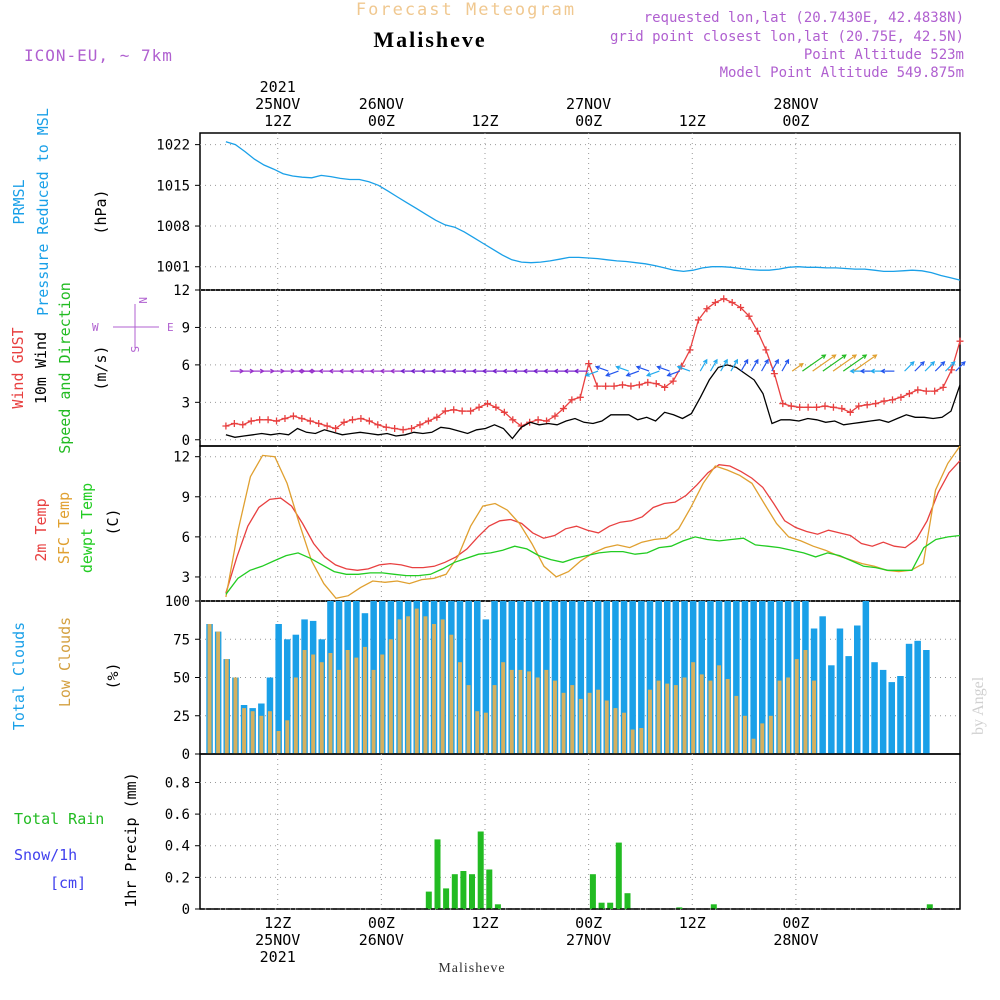  Describe the element at coordinates (43, 212) in the screenshot. I see `pressure-label-desc: Pressure Reduced to MSL` at that location.